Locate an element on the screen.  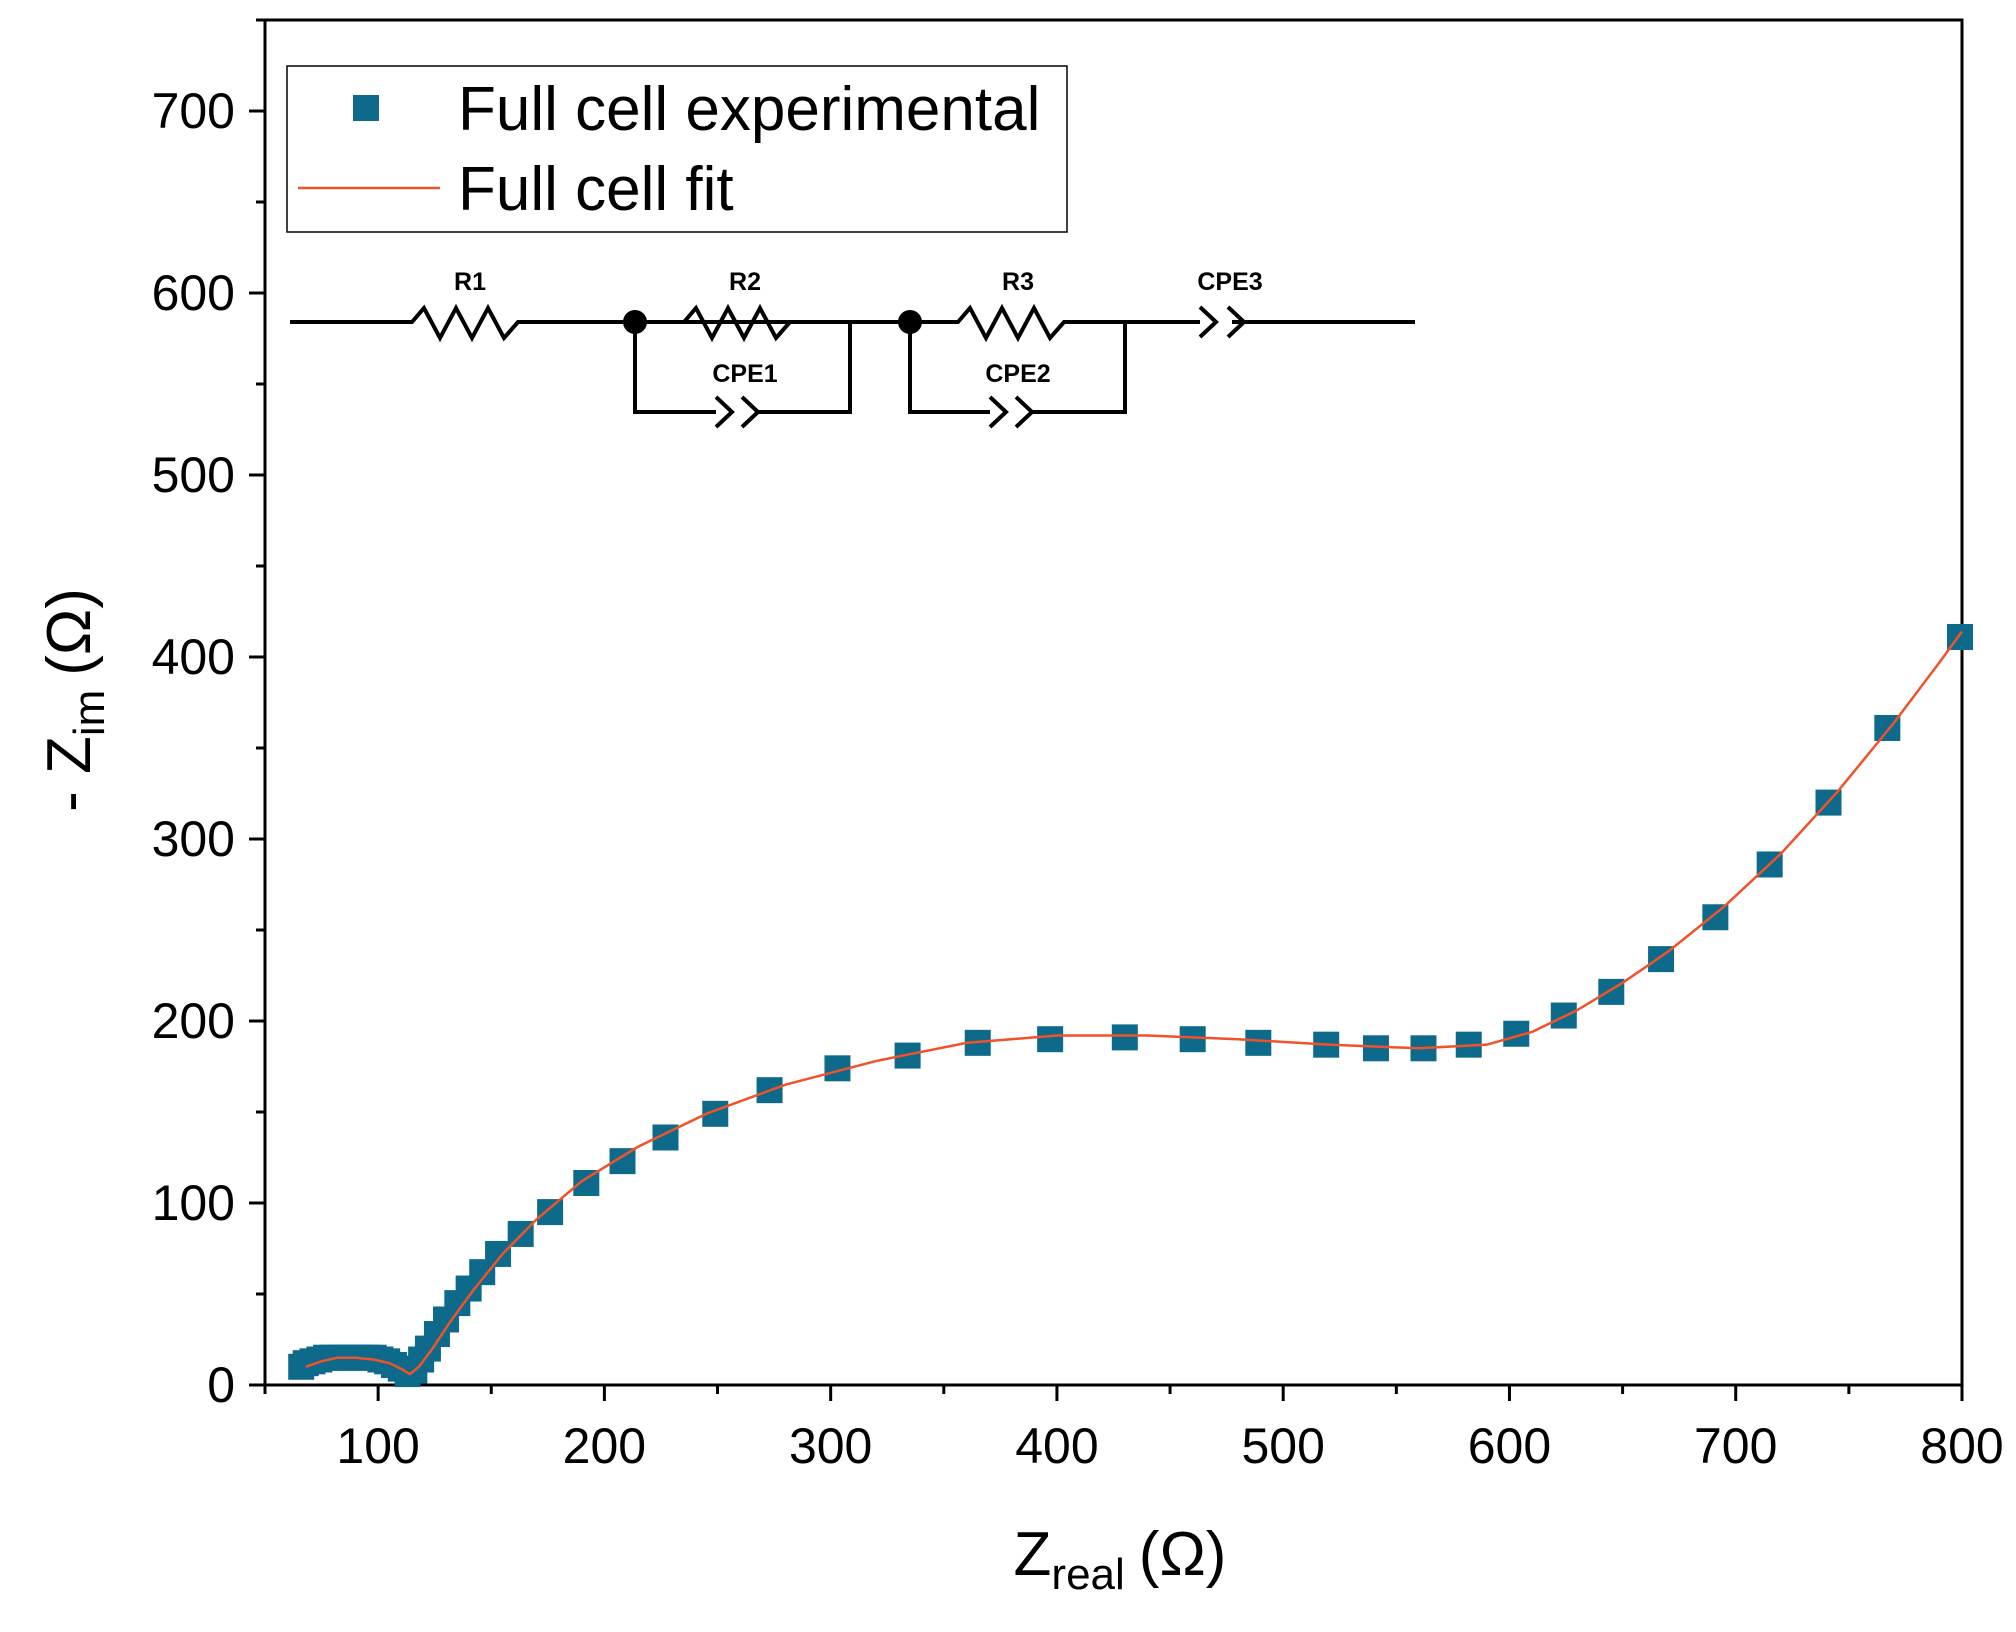
legend-label-fit: Full cell fit is located at coordinates (596, 189).